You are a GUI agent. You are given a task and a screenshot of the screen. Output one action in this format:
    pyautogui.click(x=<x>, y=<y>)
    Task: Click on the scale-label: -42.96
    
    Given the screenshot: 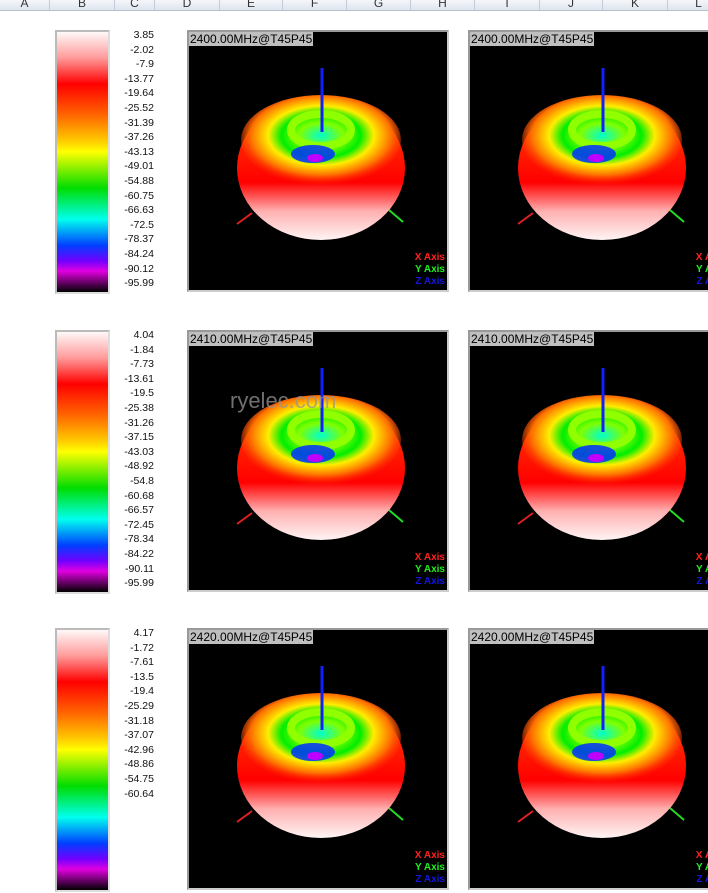 What is the action you would take?
    pyautogui.click(x=139, y=749)
    